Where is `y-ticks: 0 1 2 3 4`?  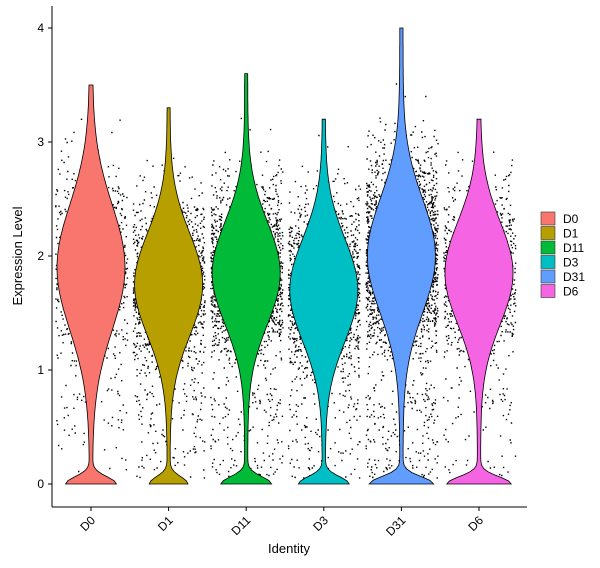
y-ticks: 0 1 2 3 4 is located at coordinates (44, 256).